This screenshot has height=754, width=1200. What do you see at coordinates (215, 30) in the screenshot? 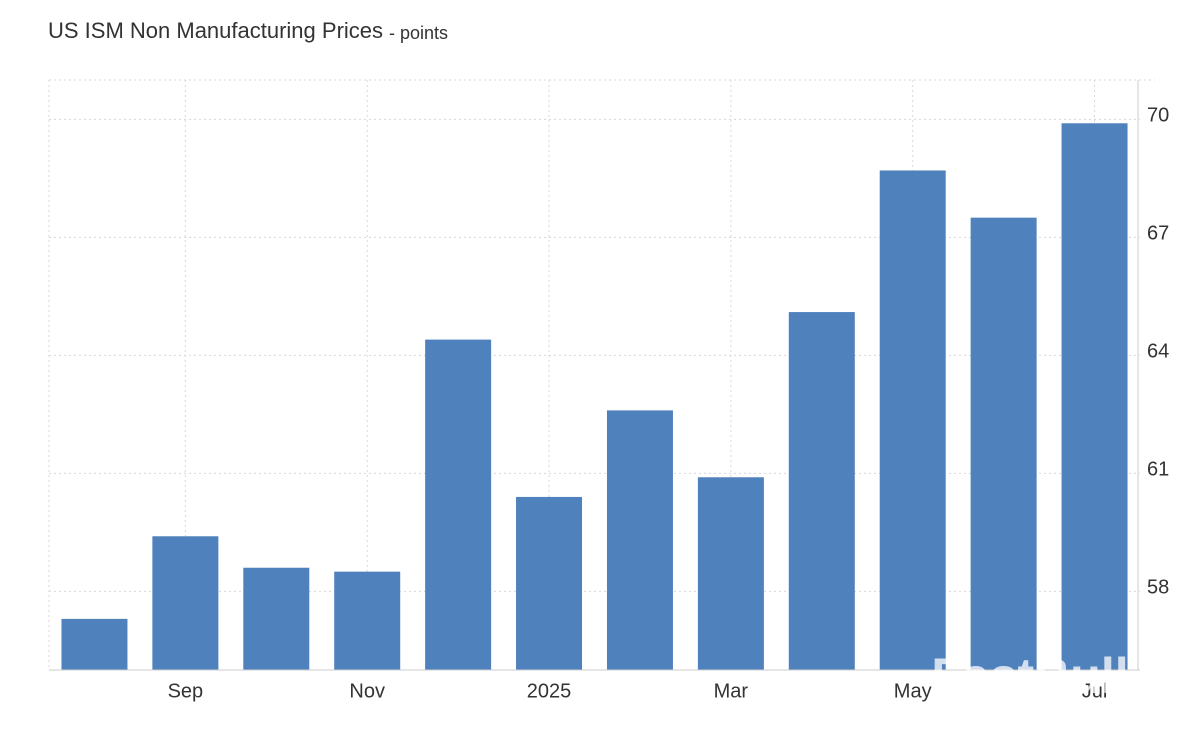
I see `chart-title: US ISM Non Manufacturing Prices` at bounding box center [215, 30].